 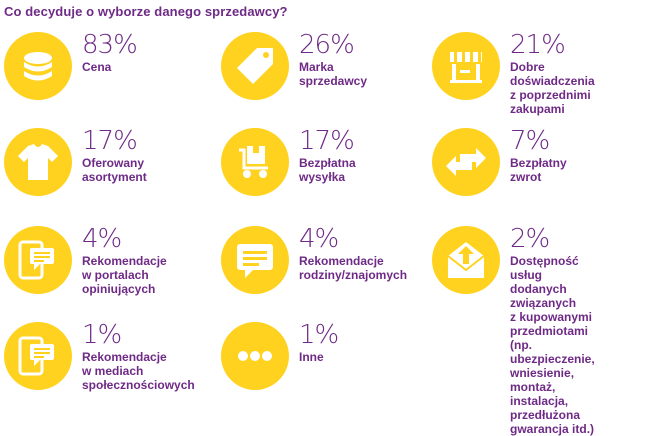 I want to click on chart-title: Co decyduje o wyborze danego sprzedawcy?, so click(x=146, y=11).